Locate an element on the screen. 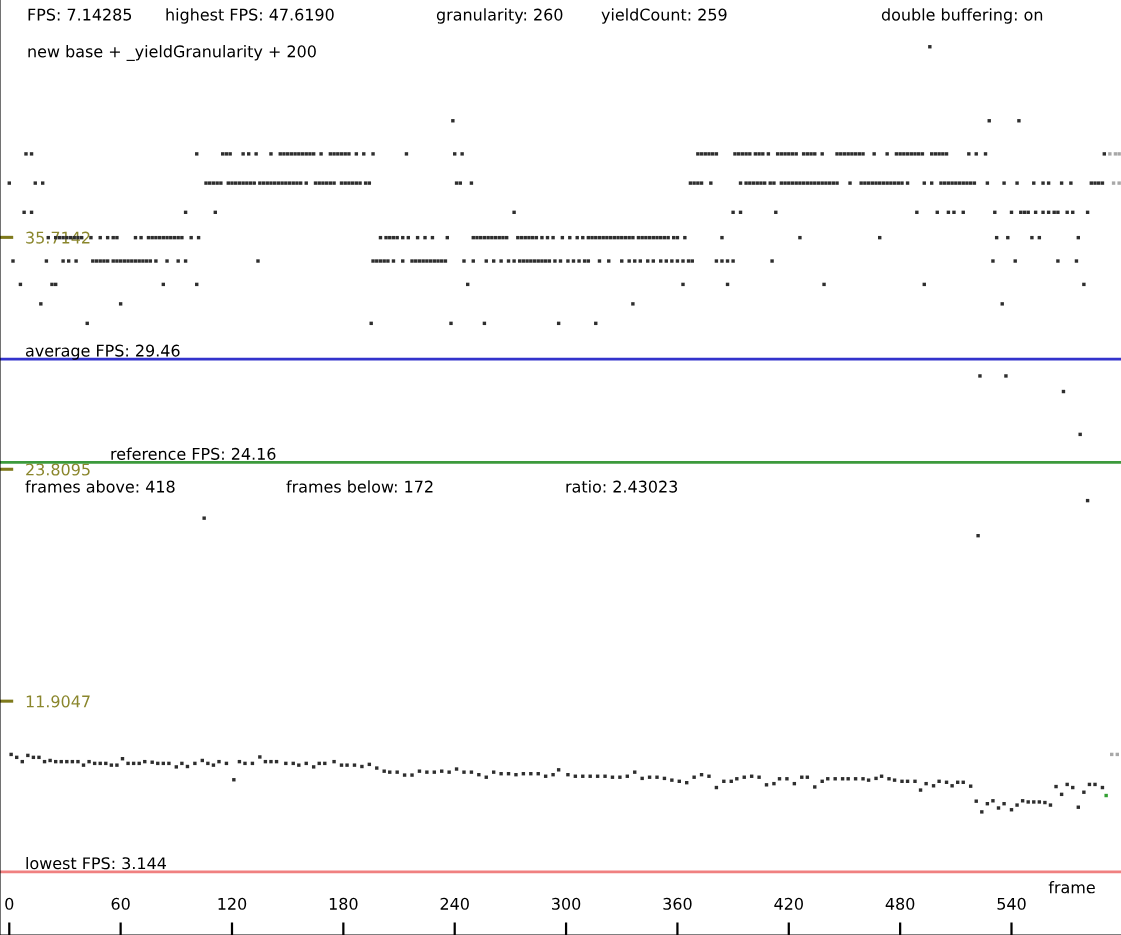  ref-line-label: reference FPS: 24.16 is located at coordinates (193, 453).